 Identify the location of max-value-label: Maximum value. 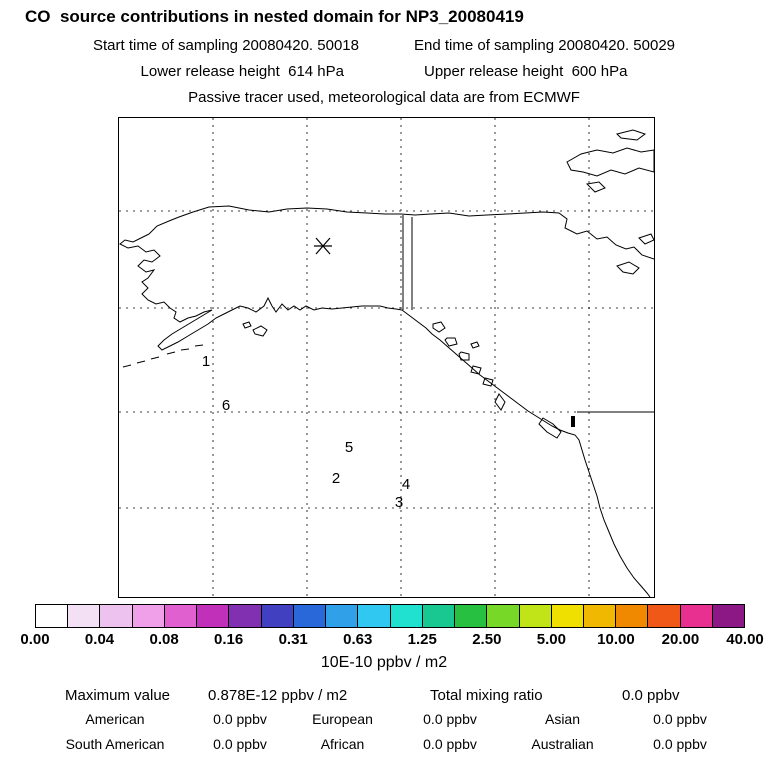
(118, 695).